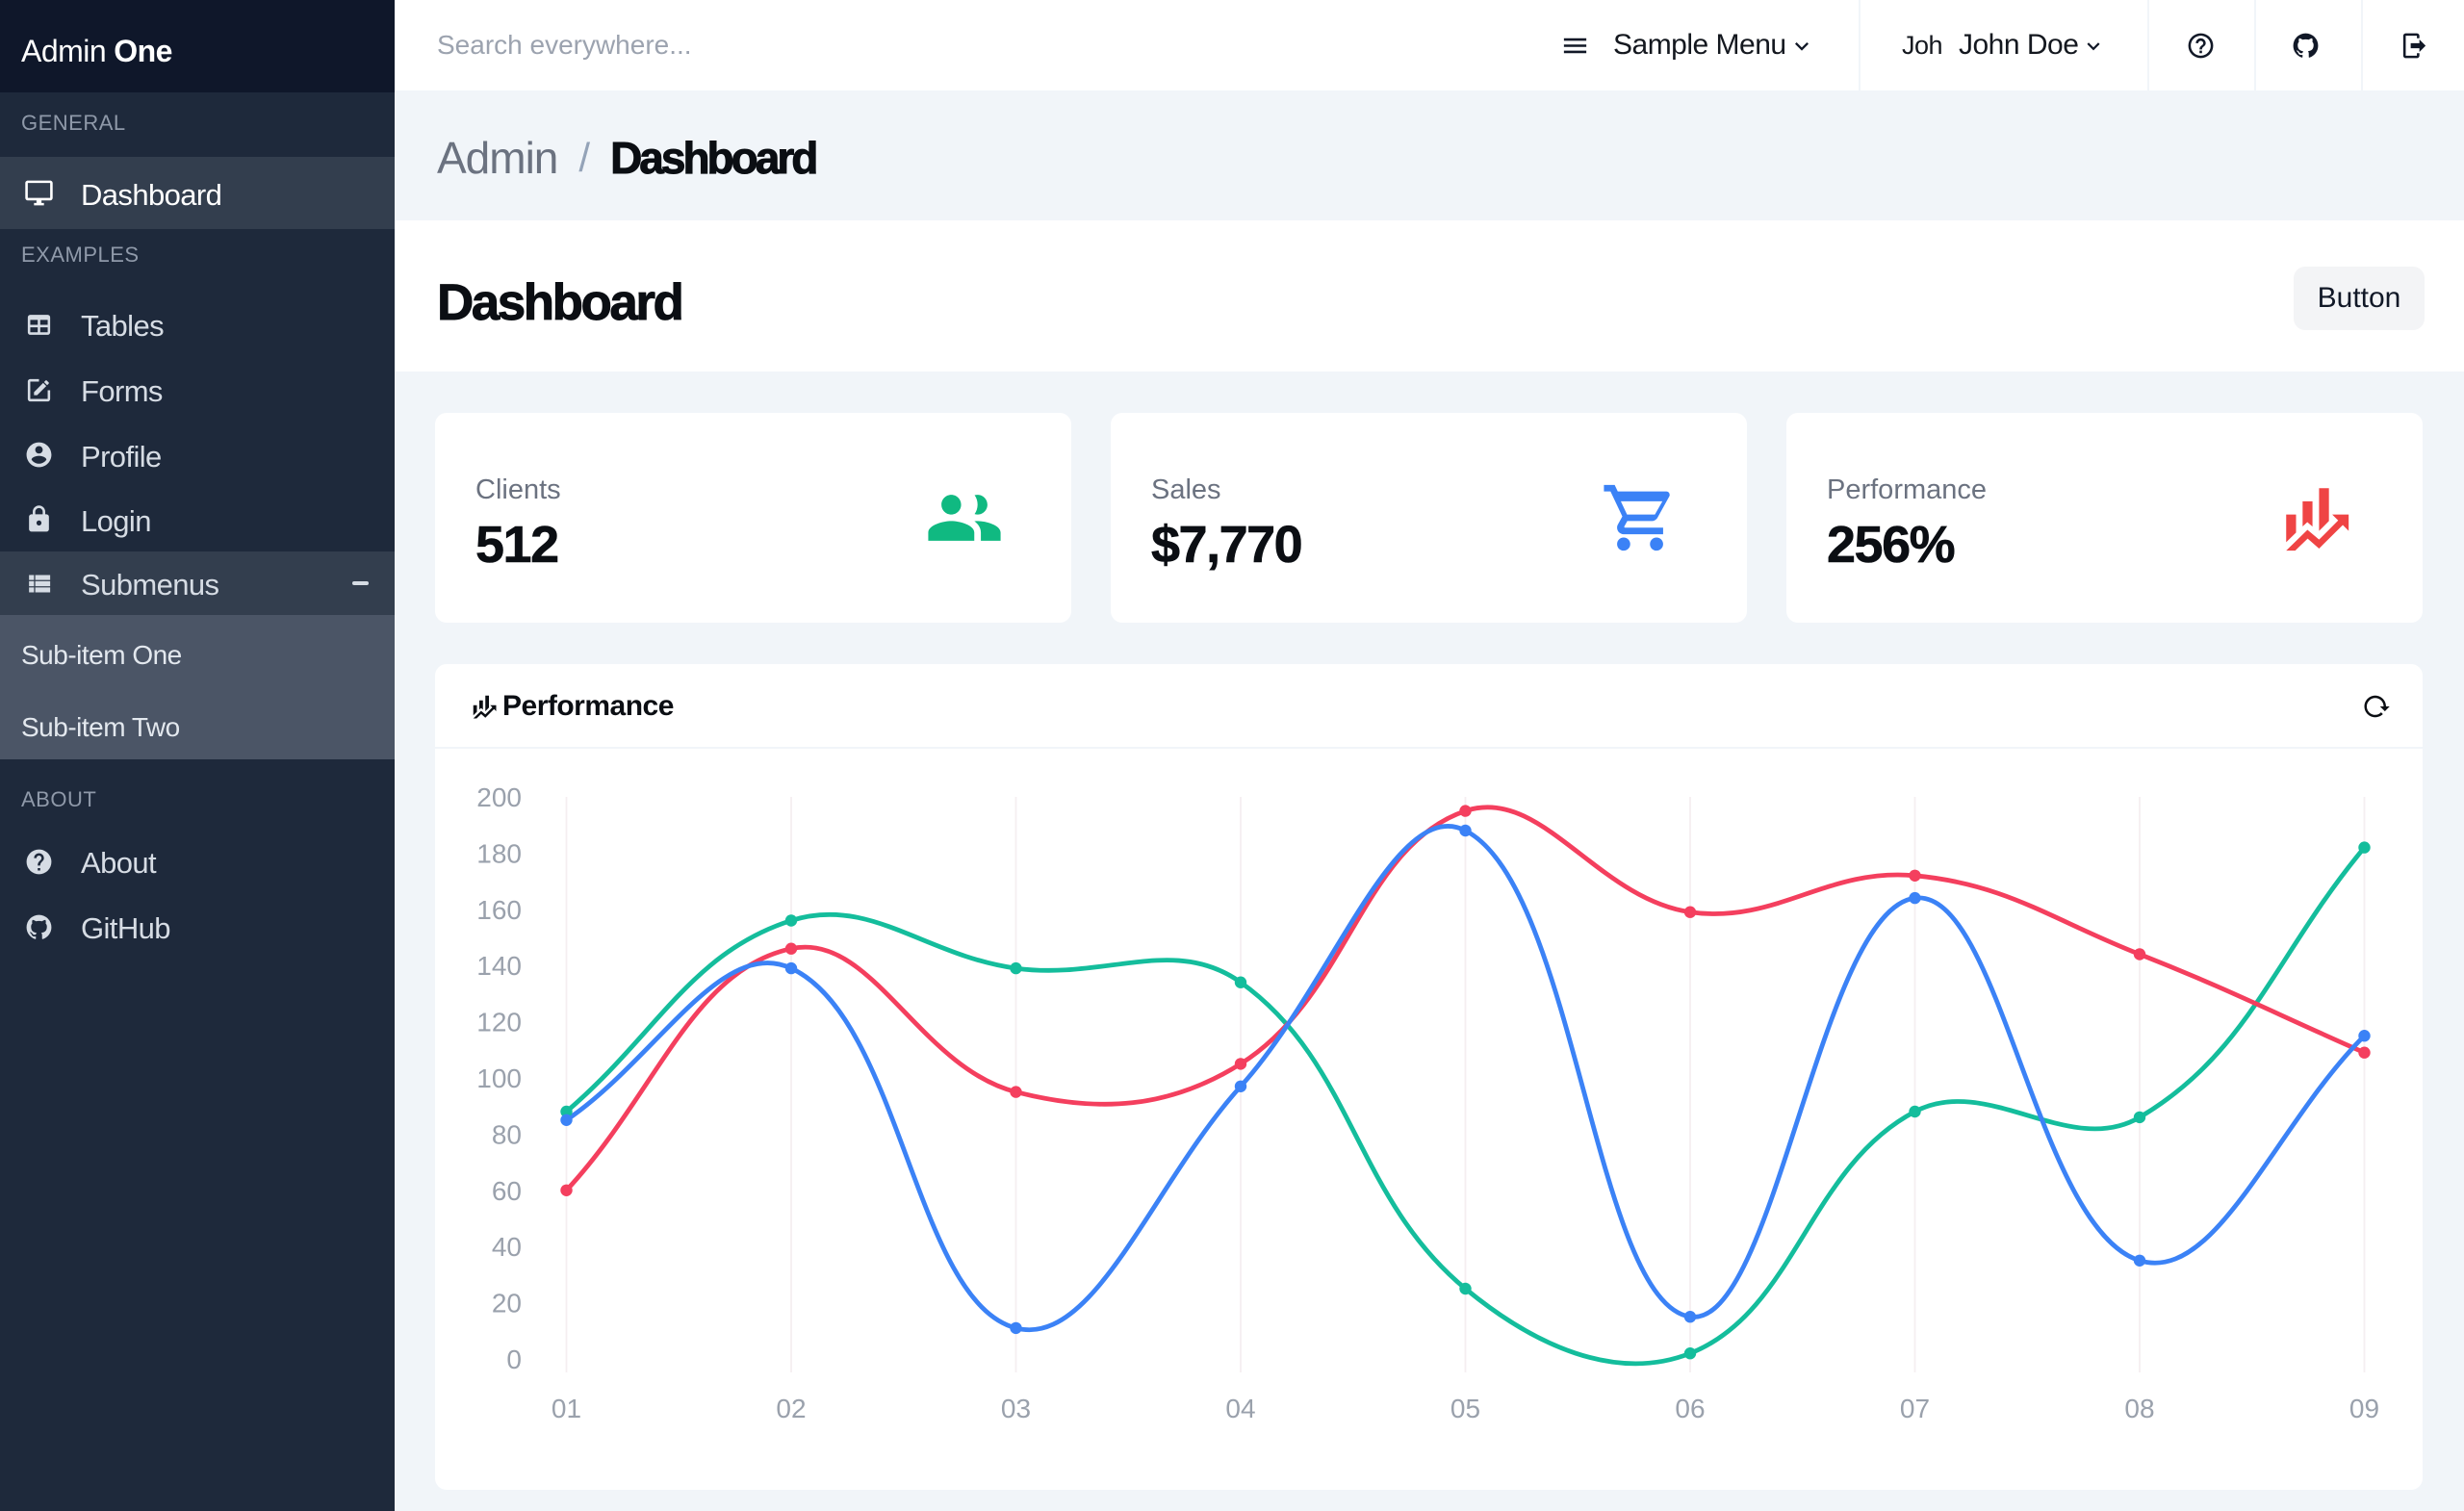 This screenshot has width=2464, height=1511. I want to click on svg-text: 180, so click(499, 853).